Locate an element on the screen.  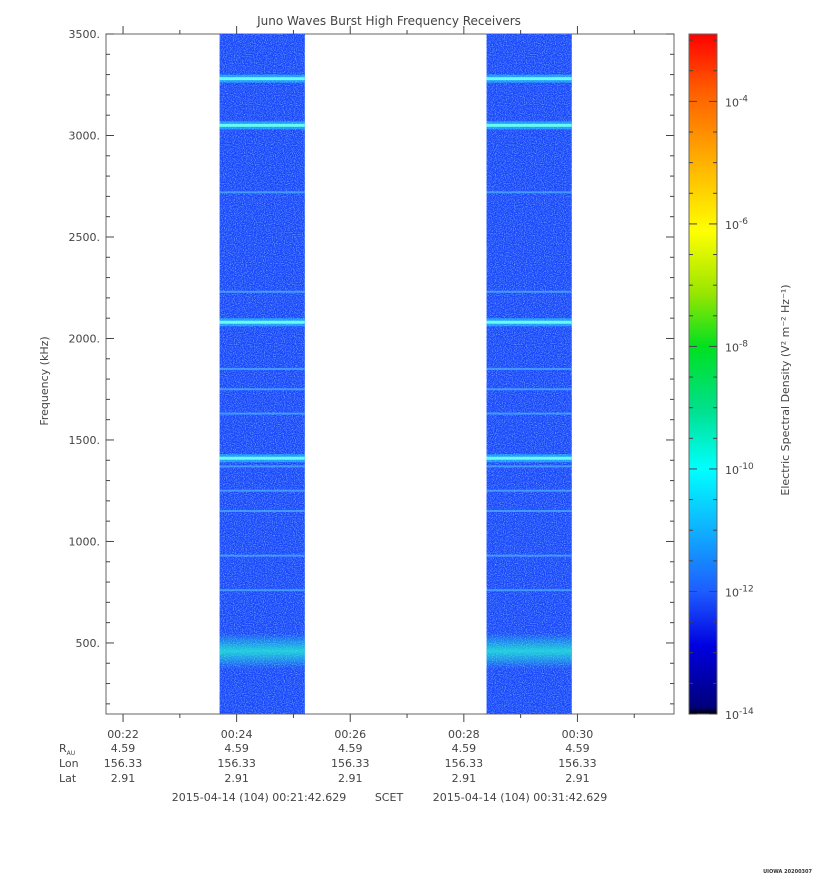
x-tick-label: 00:26 is located at coordinates (350, 734).